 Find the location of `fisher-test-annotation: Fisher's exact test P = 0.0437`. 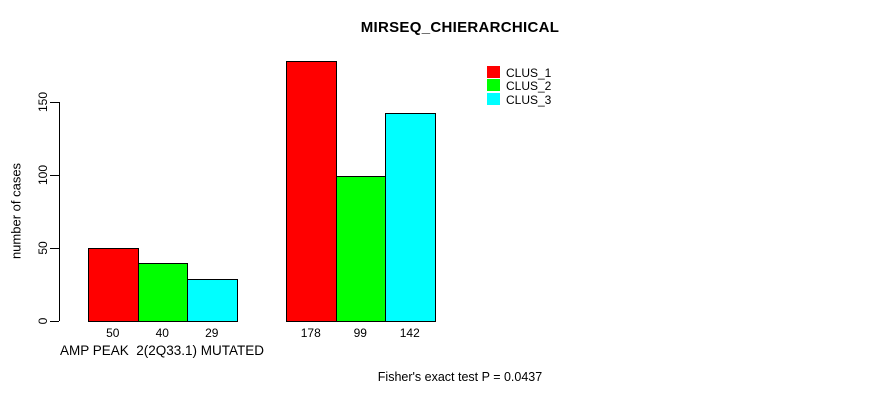

fisher-test-annotation: Fisher's exact test P = 0.0437 is located at coordinates (460, 377).